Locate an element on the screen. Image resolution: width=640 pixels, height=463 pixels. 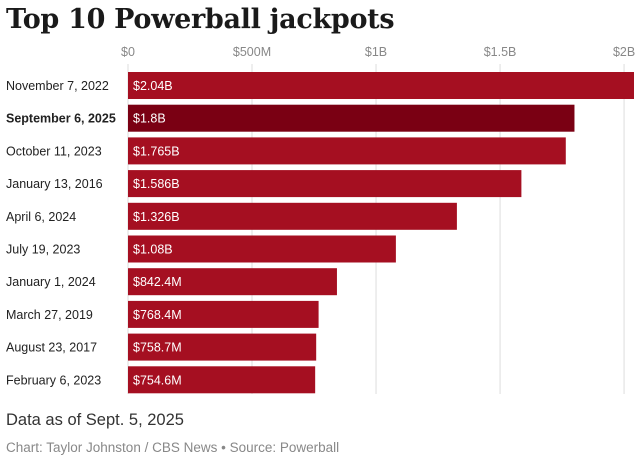
data-label: $1.08B is located at coordinates (153, 250).